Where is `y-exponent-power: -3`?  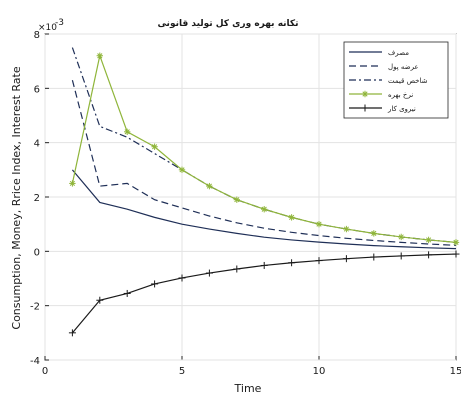
y-exponent-power: -3 is located at coordinates (59, 23).